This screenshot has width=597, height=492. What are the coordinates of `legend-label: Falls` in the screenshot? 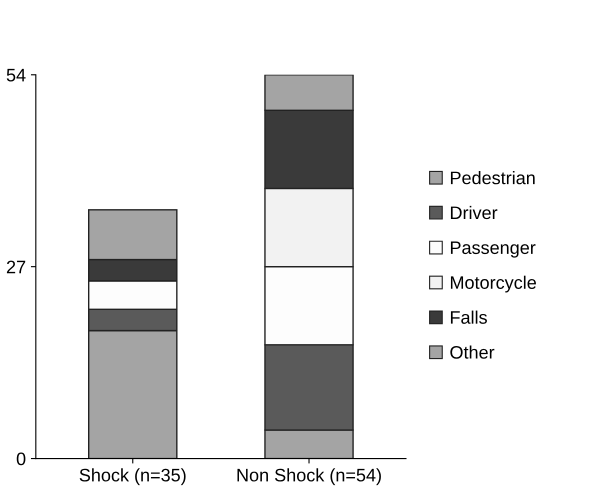 It's located at (468, 317).